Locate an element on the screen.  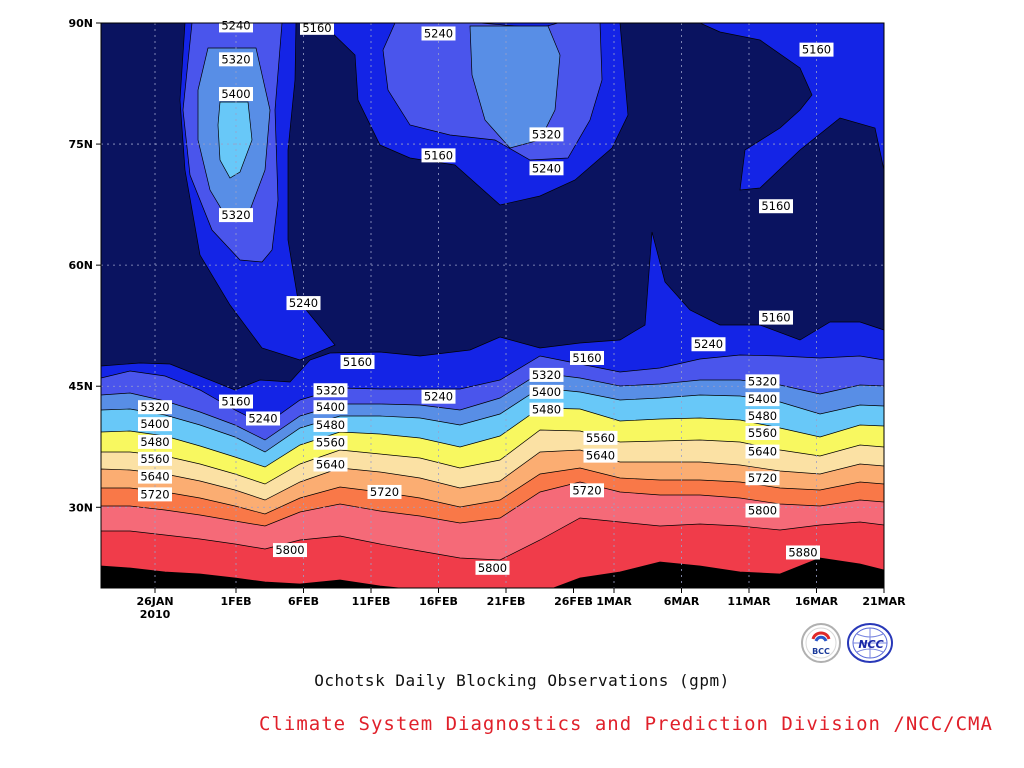
contour-label: 5880 is located at coordinates (803, 552).